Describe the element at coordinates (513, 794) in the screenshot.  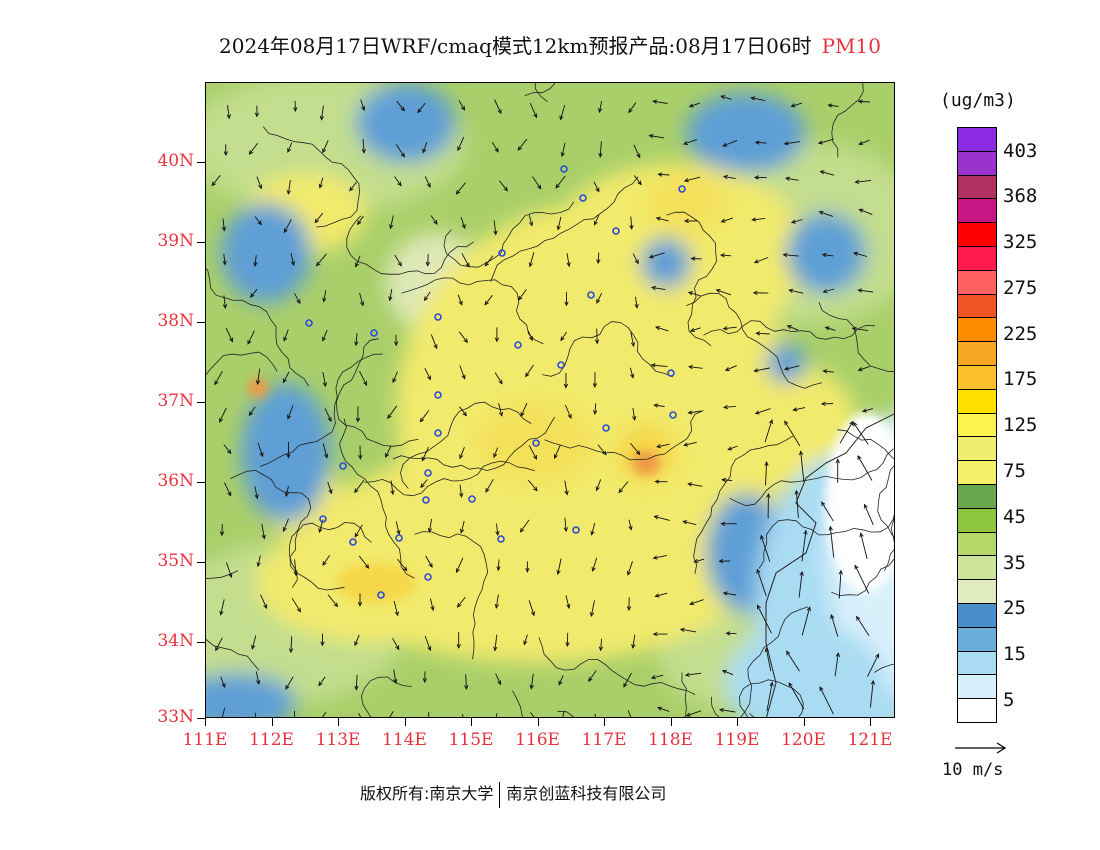
I see `copyright-footer: 版权所有:南京大学 南京创蓝科技有限公司` at that location.